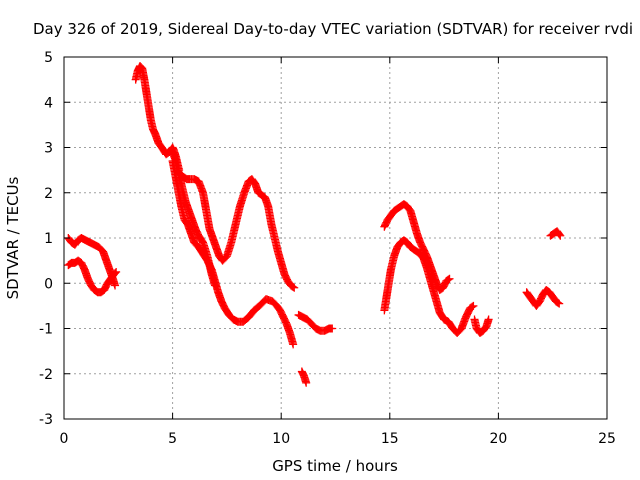 This screenshot has width=640, height=480. I want to click on x-tick-label: 10, so click(281, 439).